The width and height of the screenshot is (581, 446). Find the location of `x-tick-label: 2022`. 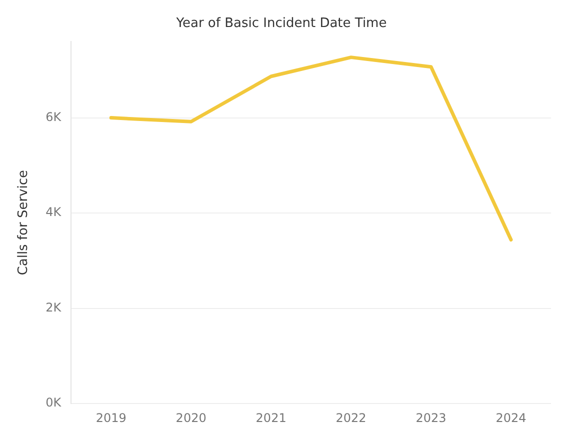

x-tick-label: 2022 is located at coordinates (351, 417).